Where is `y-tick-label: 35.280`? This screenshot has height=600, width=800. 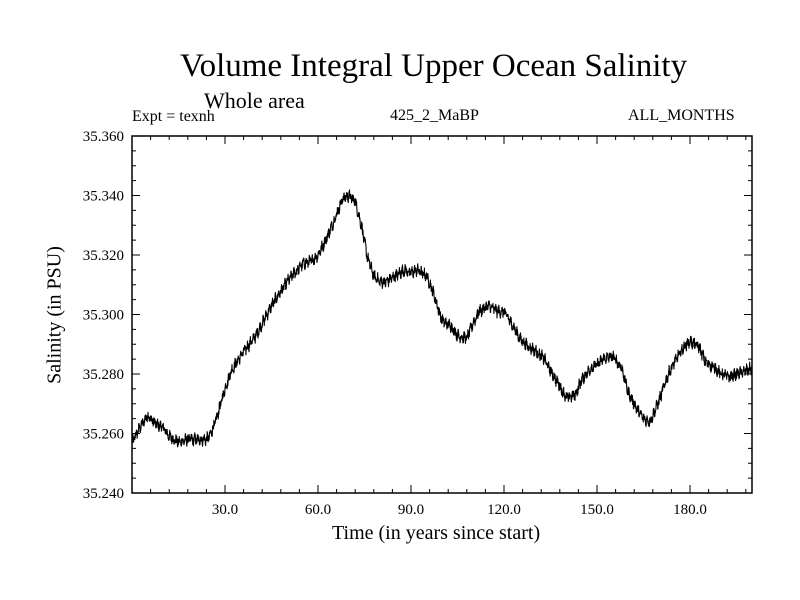
y-tick-label: 35.280 is located at coordinates (103, 375).